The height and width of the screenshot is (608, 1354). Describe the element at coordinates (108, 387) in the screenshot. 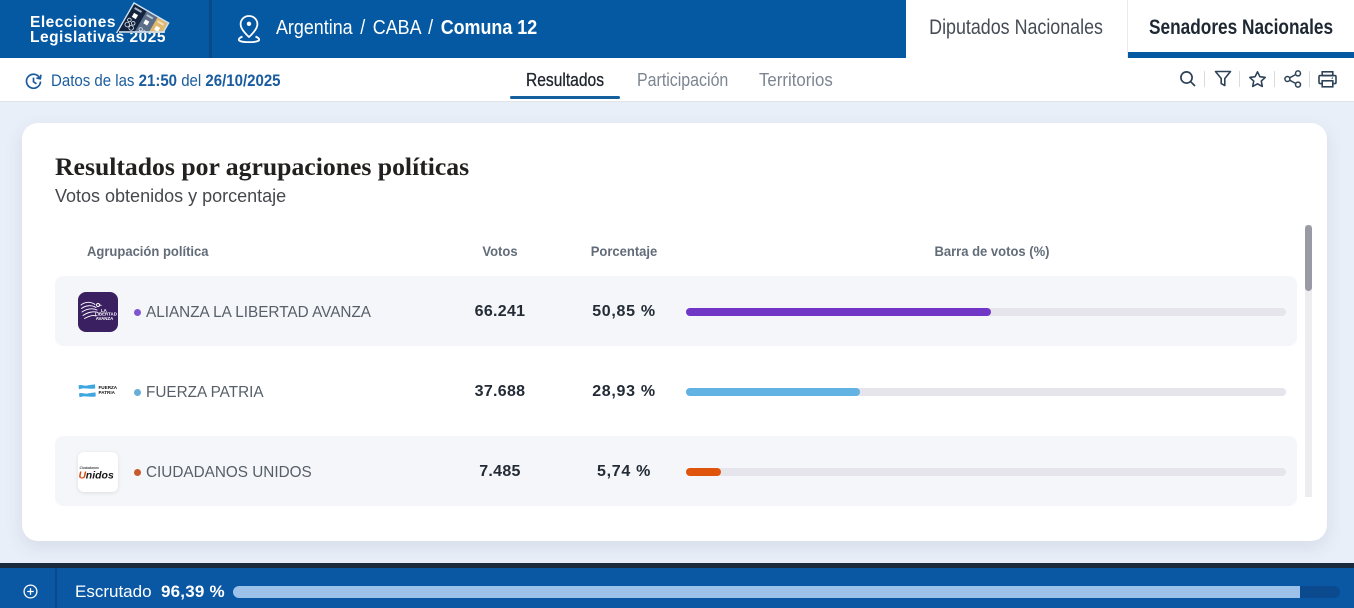

I see `svg-text: FUERZA` at that location.